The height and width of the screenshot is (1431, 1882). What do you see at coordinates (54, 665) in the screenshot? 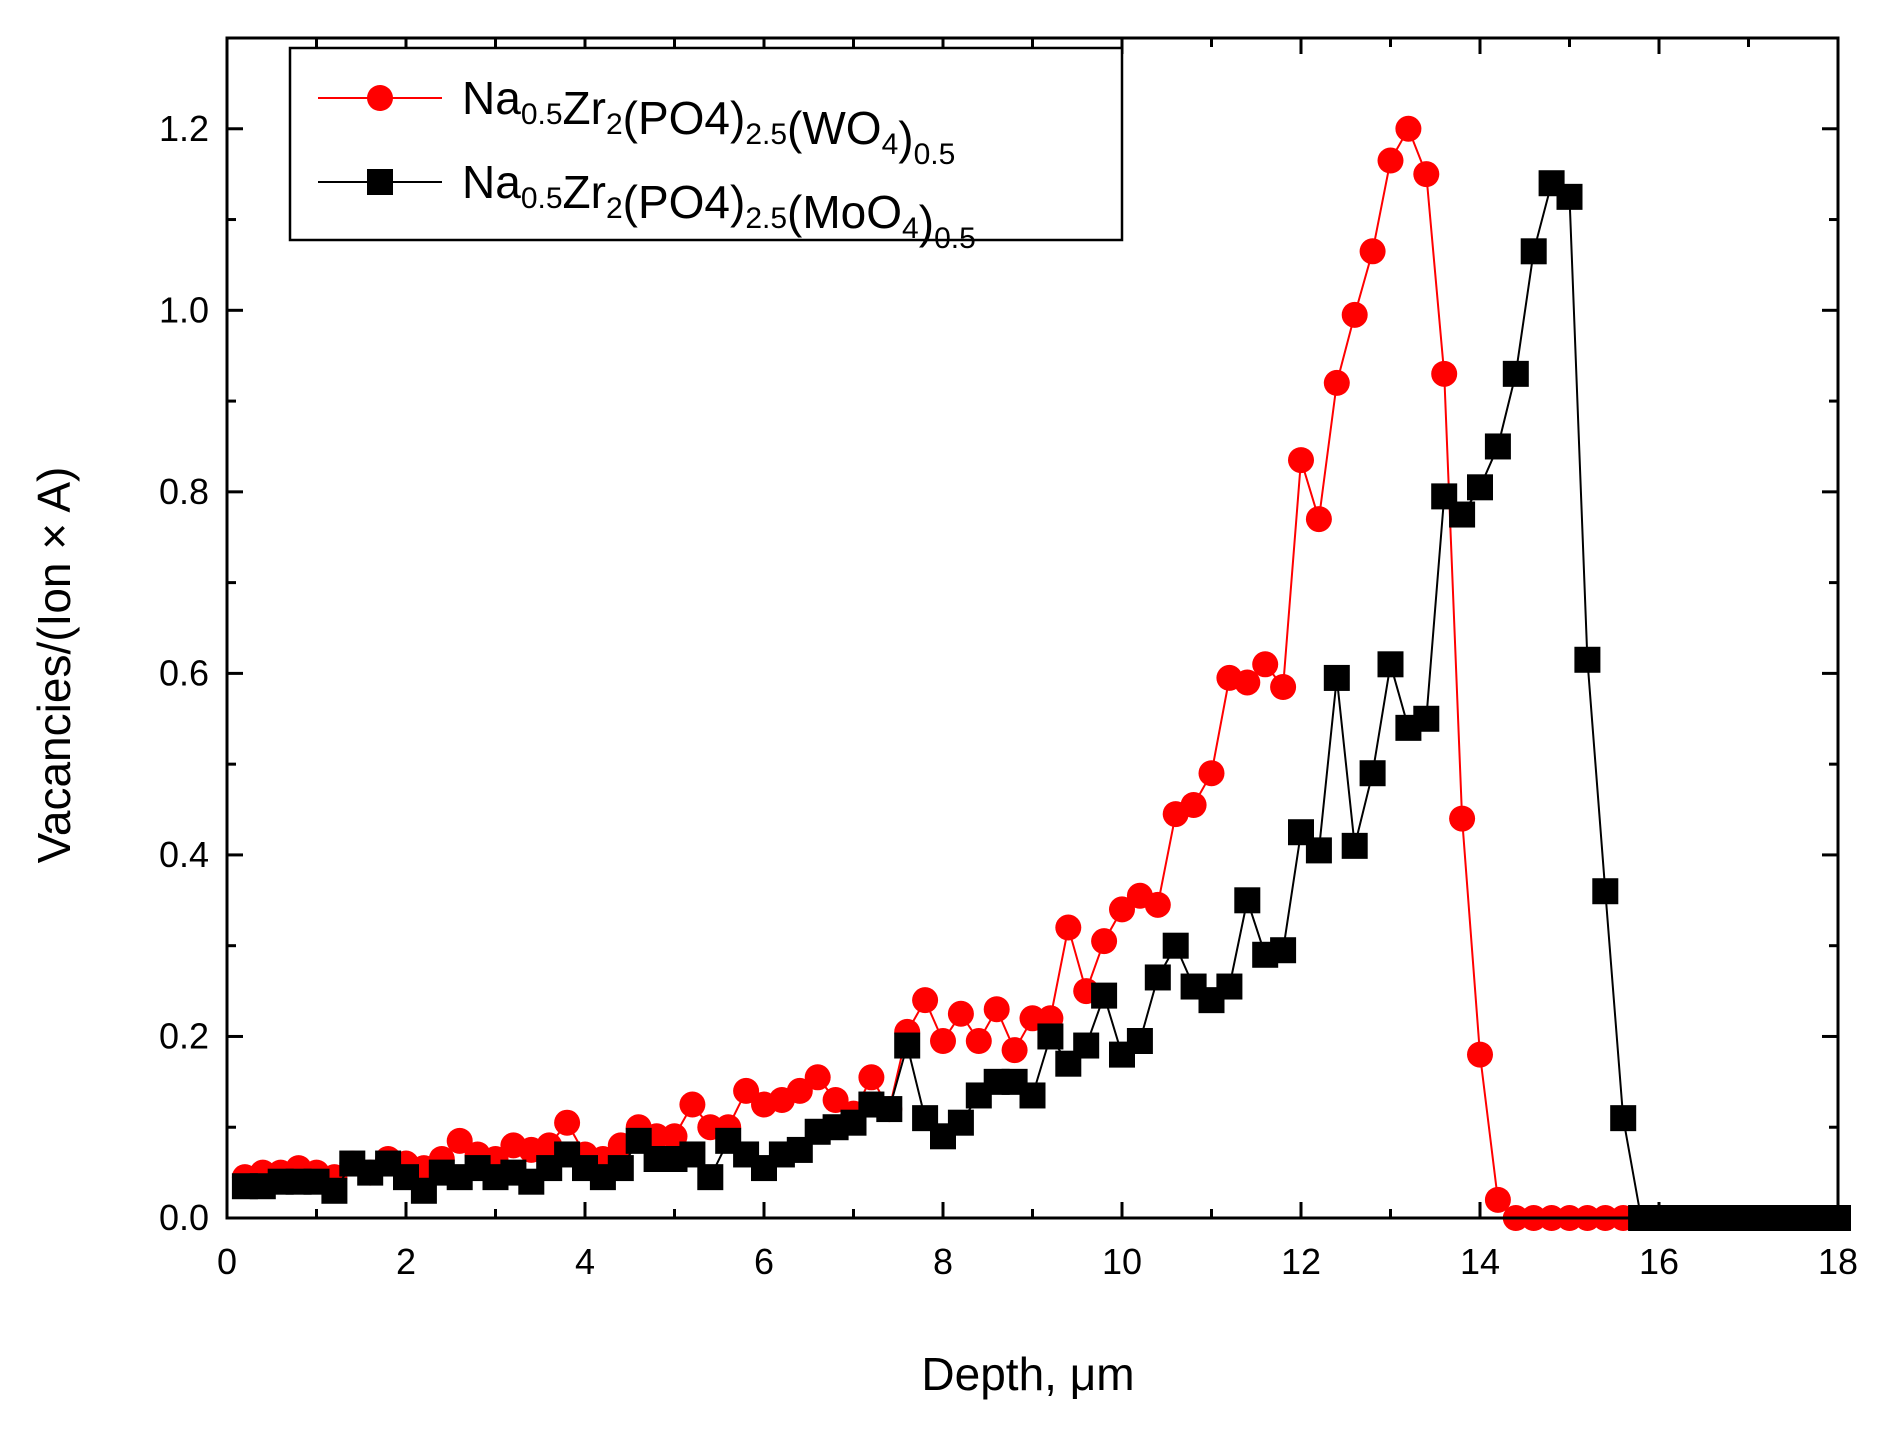
I see `y-axis-title: Vacancies/(Ion × A)` at bounding box center [54, 665].